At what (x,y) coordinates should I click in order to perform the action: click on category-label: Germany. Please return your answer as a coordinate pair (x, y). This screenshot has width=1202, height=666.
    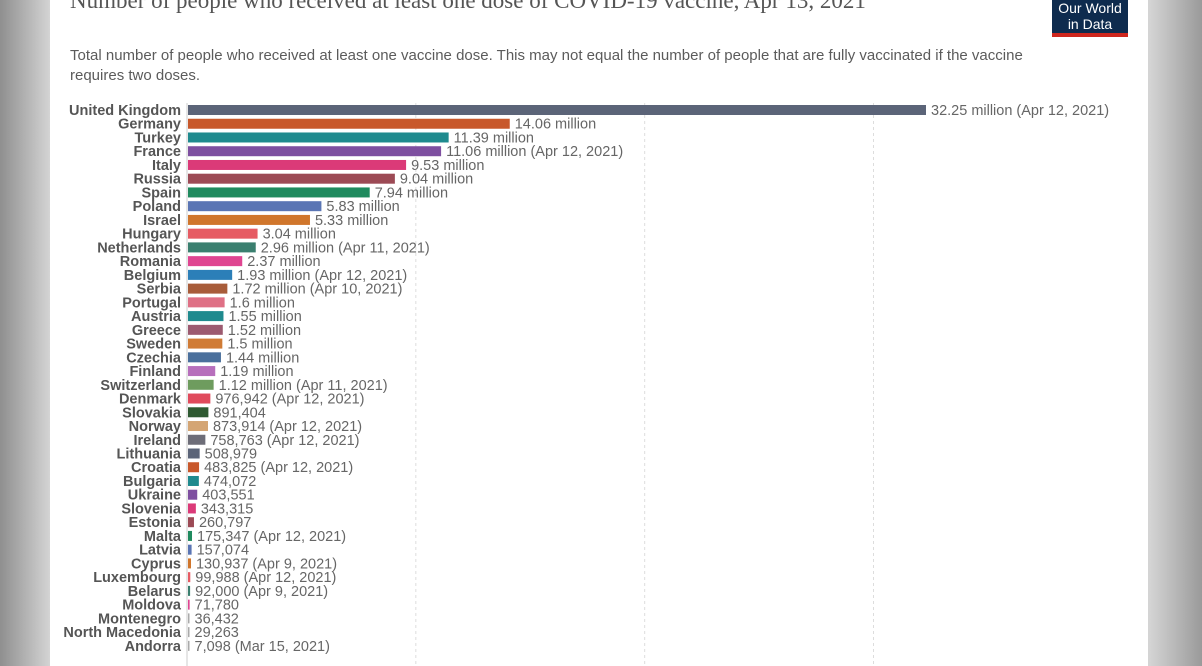
    Looking at the image, I should click on (149, 125).